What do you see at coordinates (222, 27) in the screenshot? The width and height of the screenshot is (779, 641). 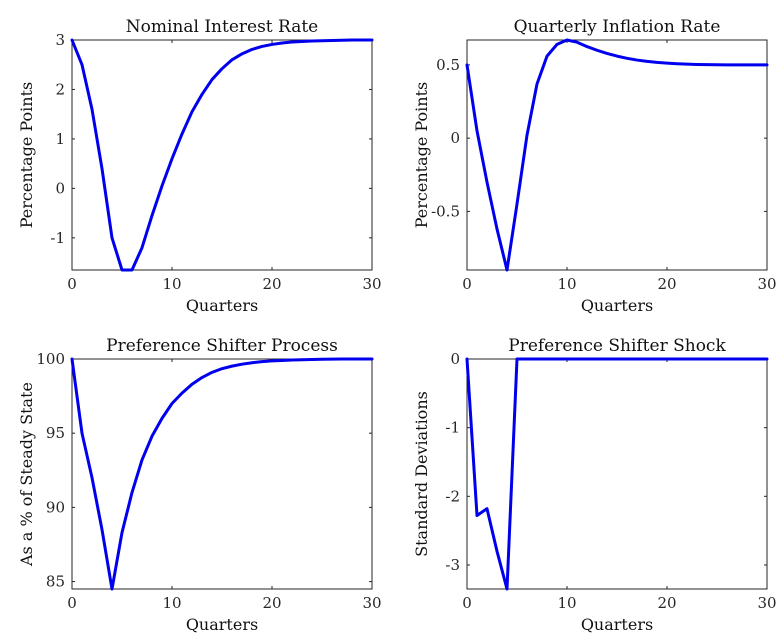 I see `chart-title: Nominal Interest Rate` at bounding box center [222, 27].